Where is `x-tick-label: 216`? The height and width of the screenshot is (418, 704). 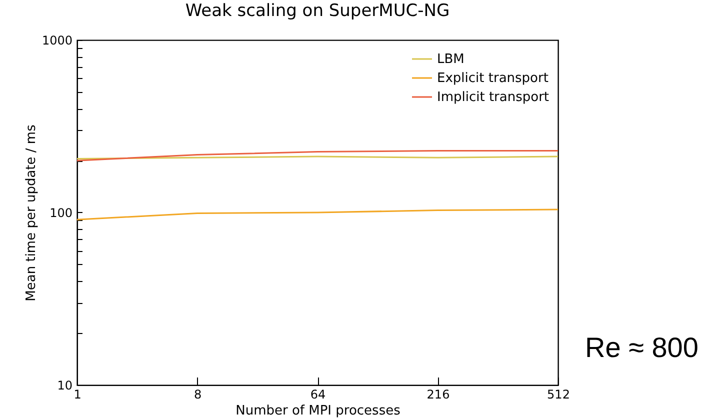 x-tick-label: 216 is located at coordinates (438, 395).